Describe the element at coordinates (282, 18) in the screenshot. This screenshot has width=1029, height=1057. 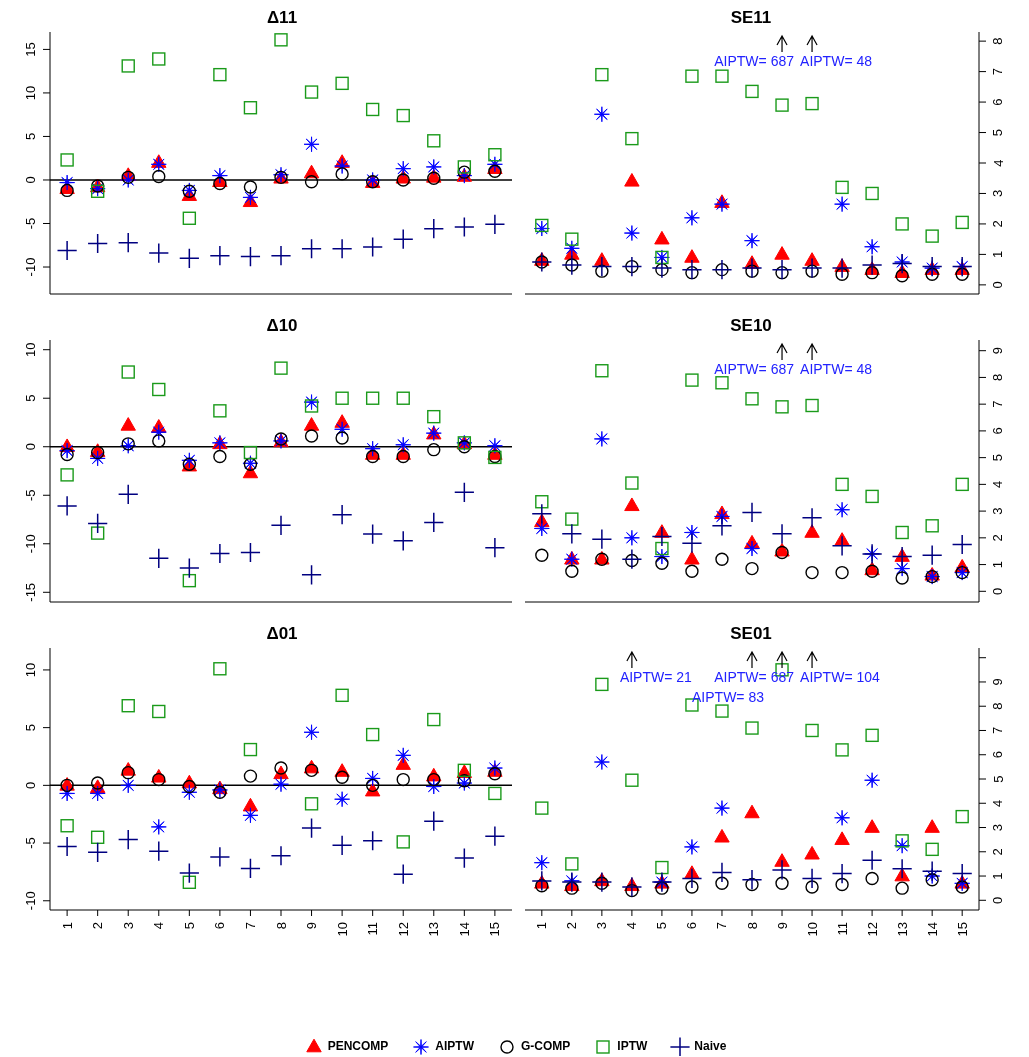
I see `chart-title: Δ11` at that location.